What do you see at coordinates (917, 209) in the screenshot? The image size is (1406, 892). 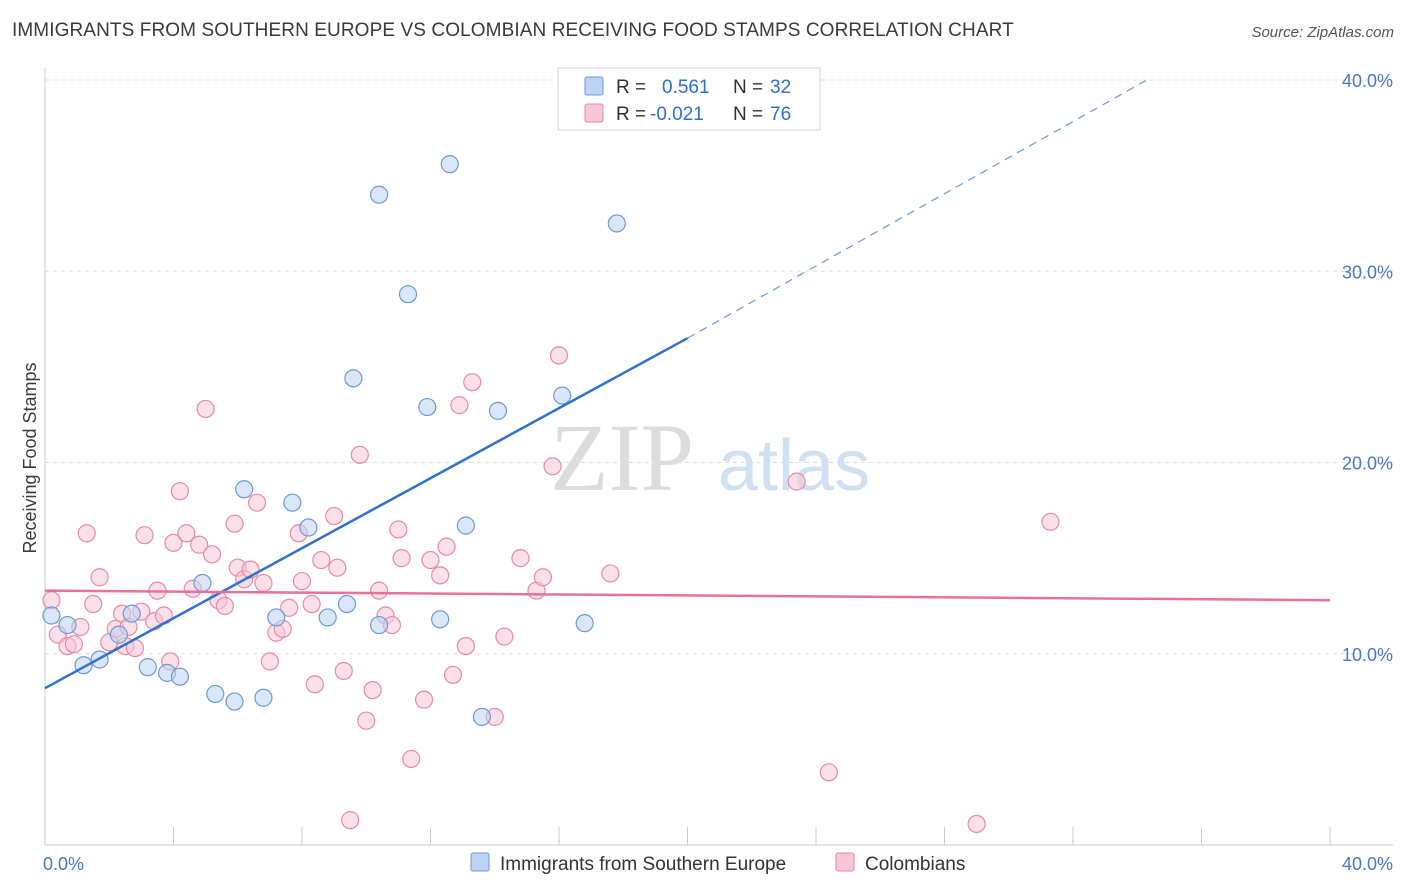 I see `trend-line-southern-europe-extension` at bounding box center [917, 209].